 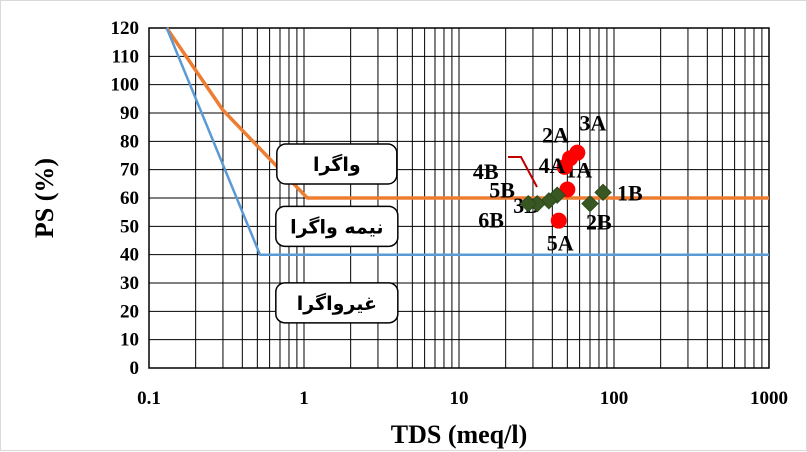 I want to click on zone-box: واگرا, so click(x=337, y=164).